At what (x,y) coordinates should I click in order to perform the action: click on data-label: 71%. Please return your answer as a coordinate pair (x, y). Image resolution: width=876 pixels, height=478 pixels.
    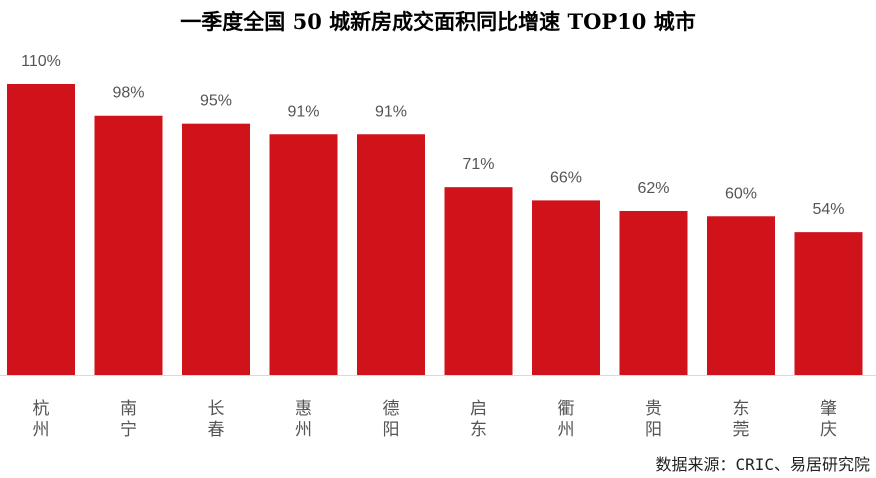
    Looking at the image, I should click on (478, 164).